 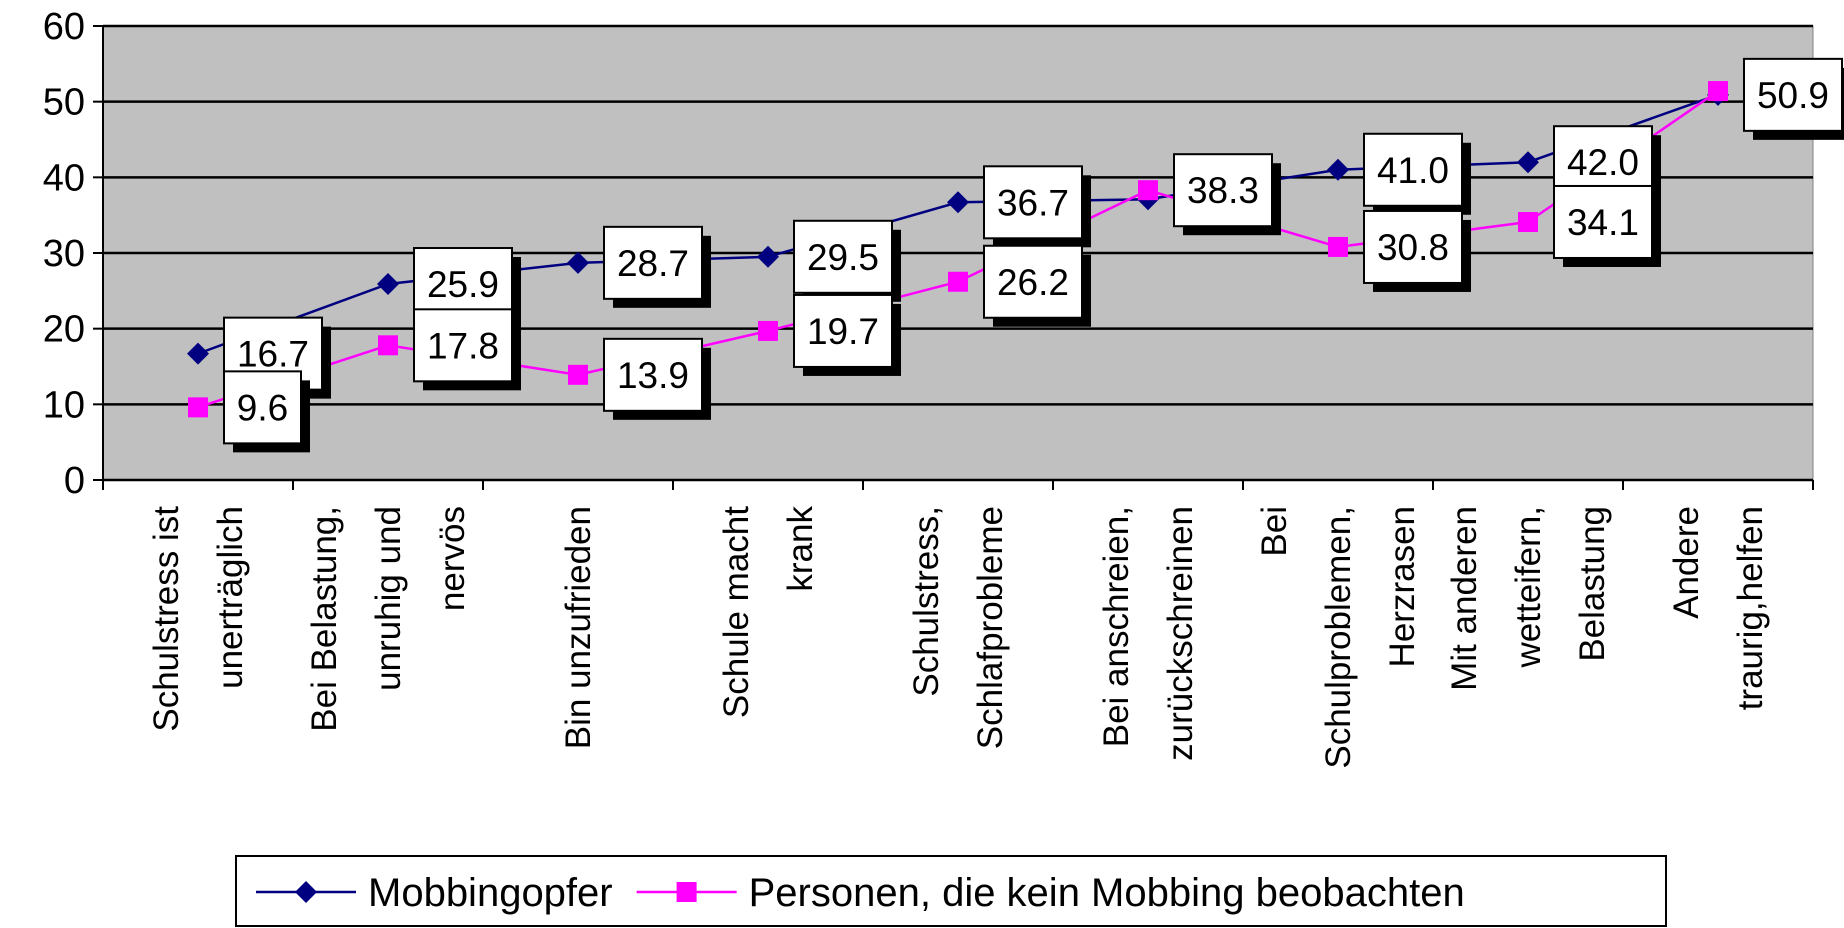 What do you see at coordinates (578, 627) in the screenshot?
I see `x-tick-label: Bin unzufrieden` at bounding box center [578, 627].